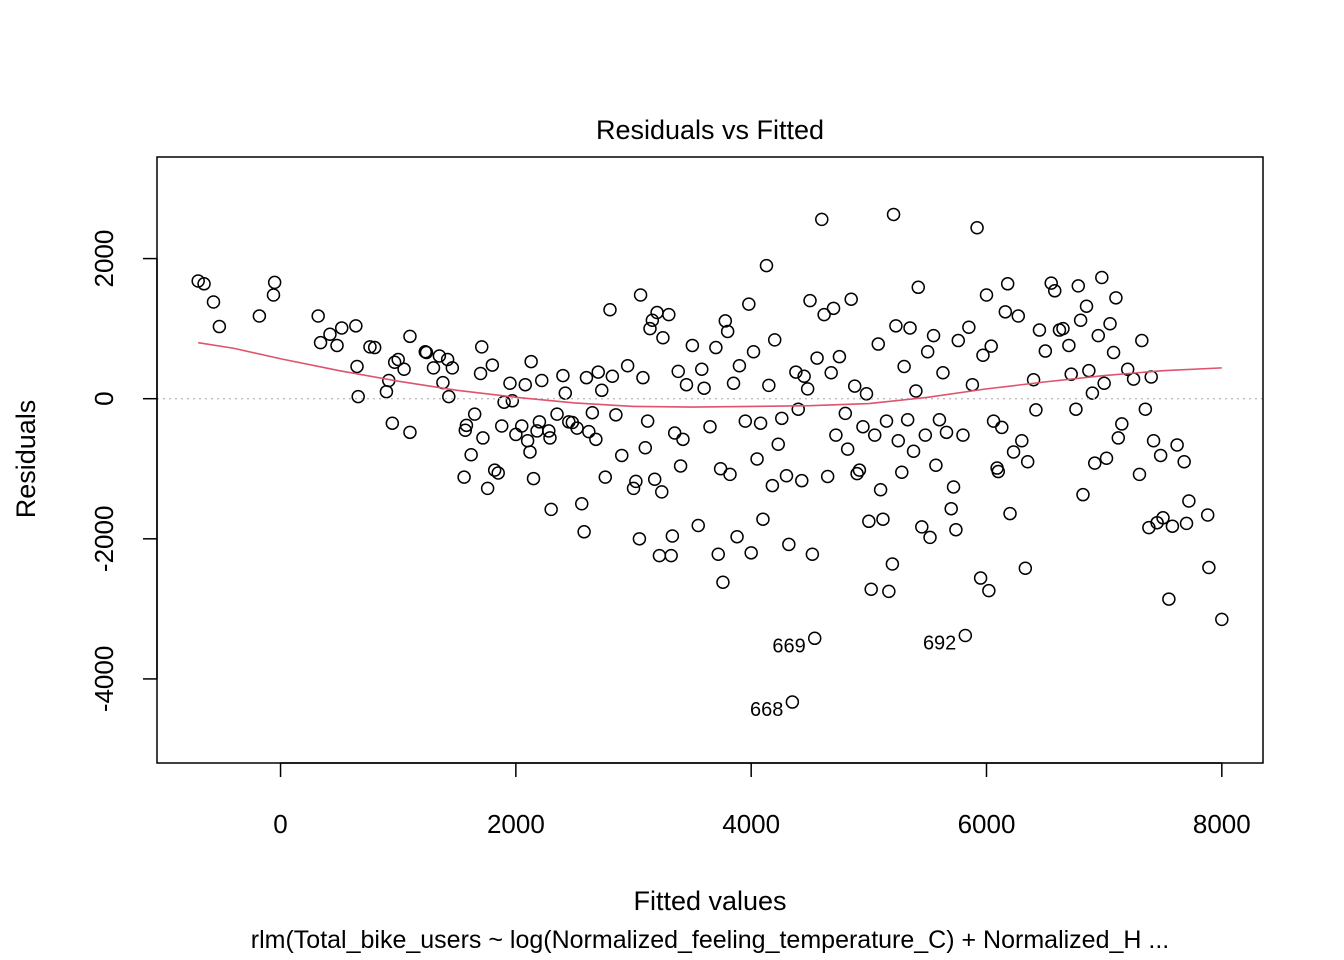 This screenshot has height=960, width=1344. What do you see at coordinates (104, 539) in the screenshot?
I see `y-tick-label: -2000` at bounding box center [104, 539].